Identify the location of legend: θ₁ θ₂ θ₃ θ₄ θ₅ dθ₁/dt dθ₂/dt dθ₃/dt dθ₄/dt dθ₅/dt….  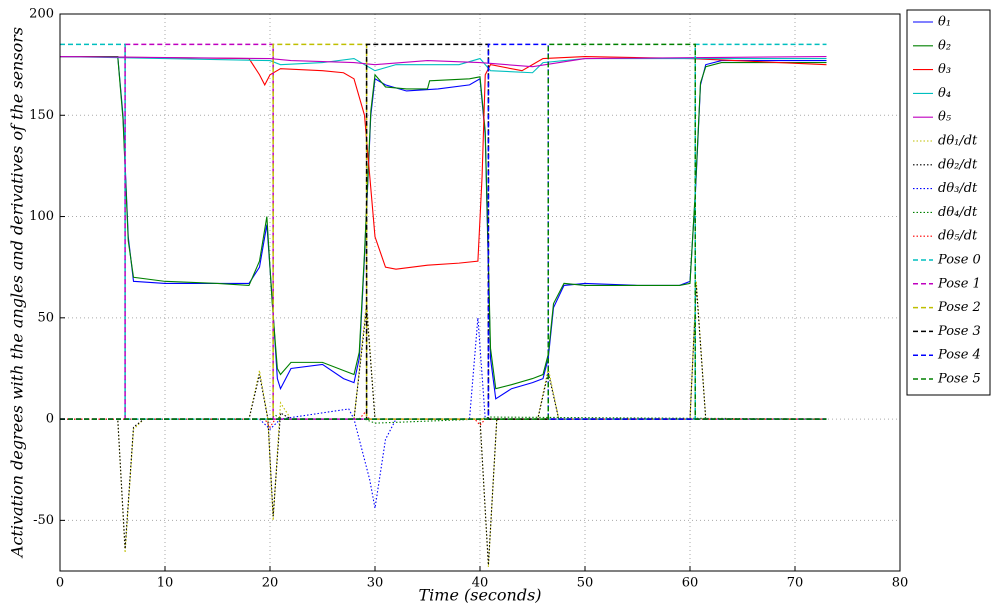
(948, 202).